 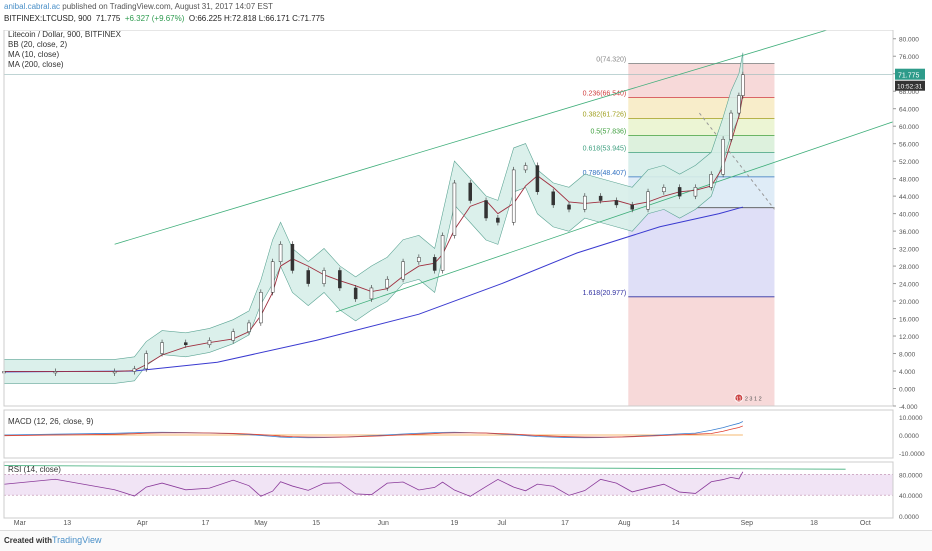 I want to click on y-tick-label: 48.000, so click(x=909, y=180).